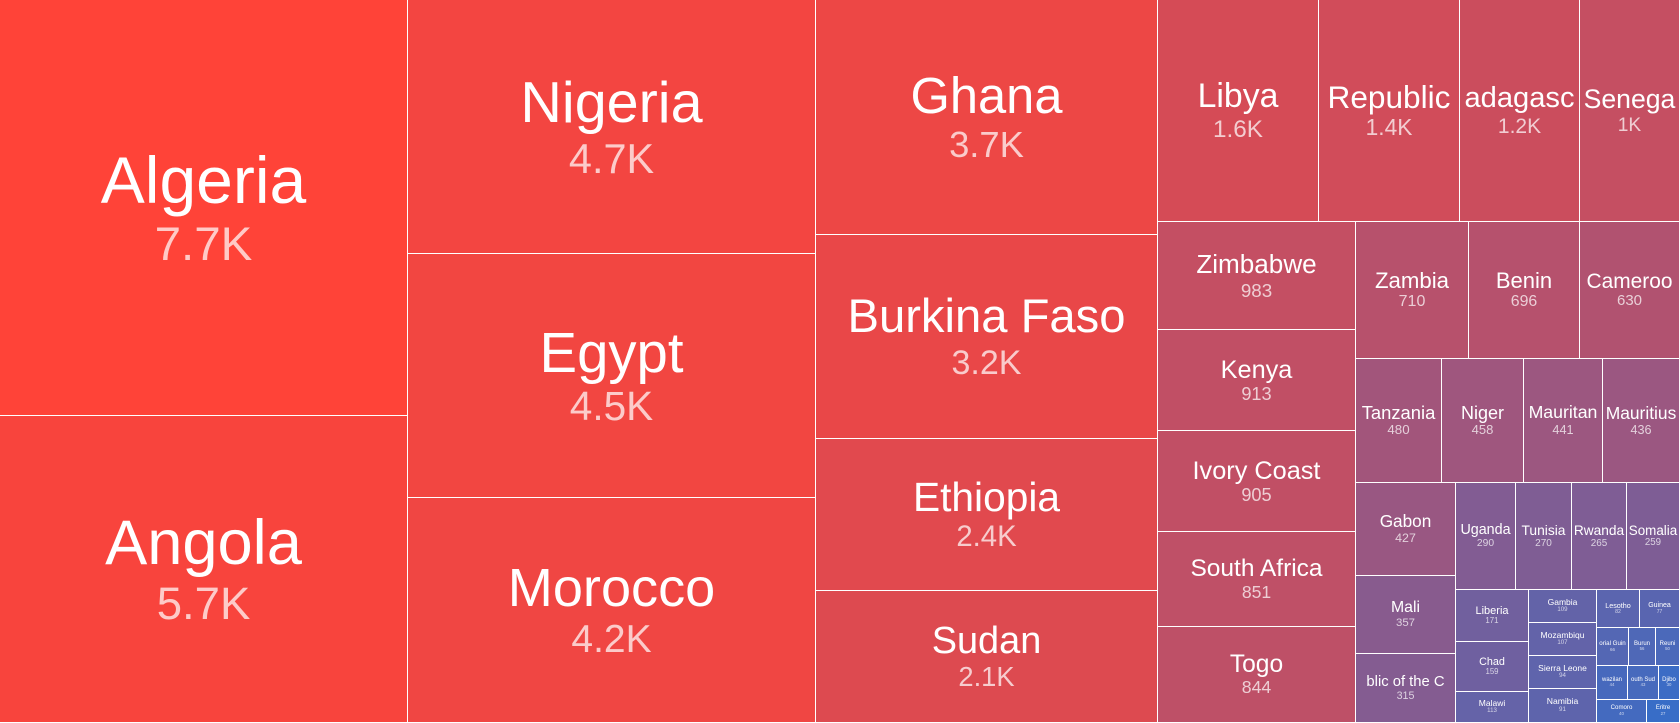 The image size is (1680, 723). Describe the element at coordinates (1389, 111) in the screenshot. I see `treemap-tile-republic: Republic 1.4K` at that location.